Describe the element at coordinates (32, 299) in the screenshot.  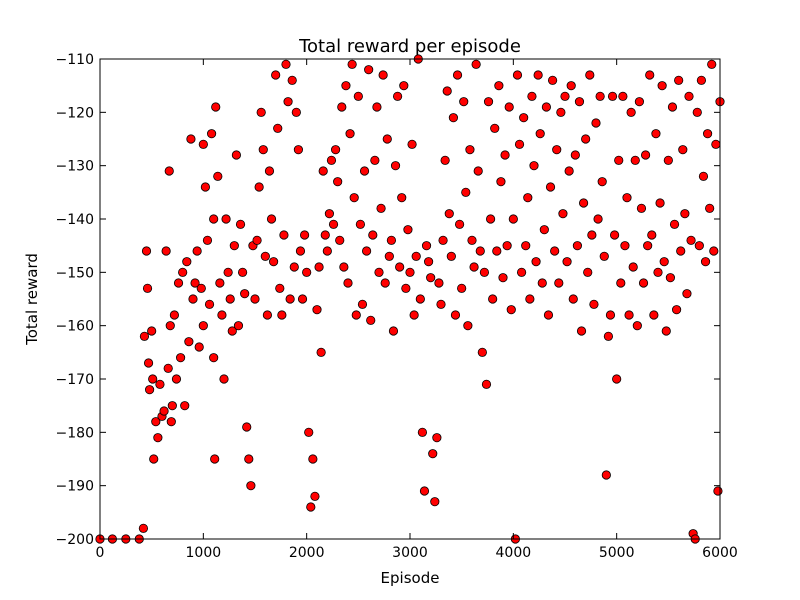
I see `y-axis-label: Total reward` at that location.